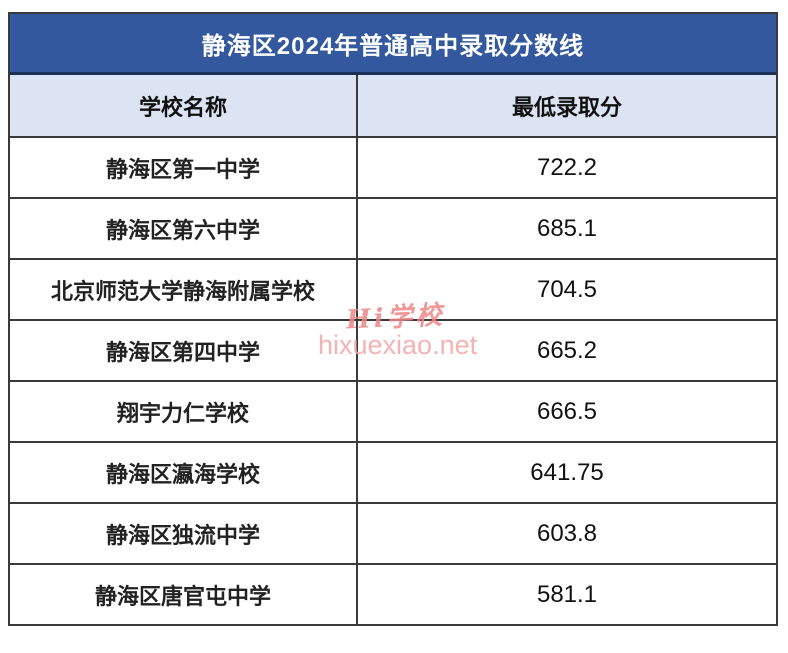 The width and height of the screenshot is (788, 653). What do you see at coordinates (567, 471) in the screenshot?
I see `score-cell: 641.75` at bounding box center [567, 471].